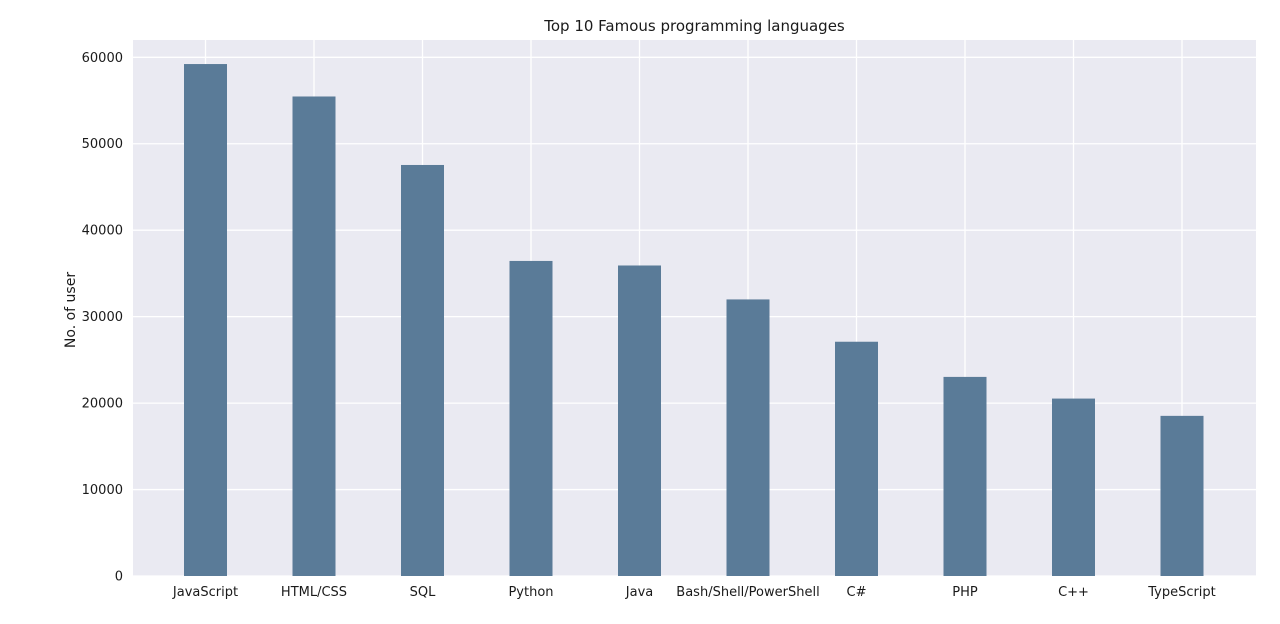  Describe the element at coordinates (314, 336) in the screenshot. I see `bar-html-css` at that location.